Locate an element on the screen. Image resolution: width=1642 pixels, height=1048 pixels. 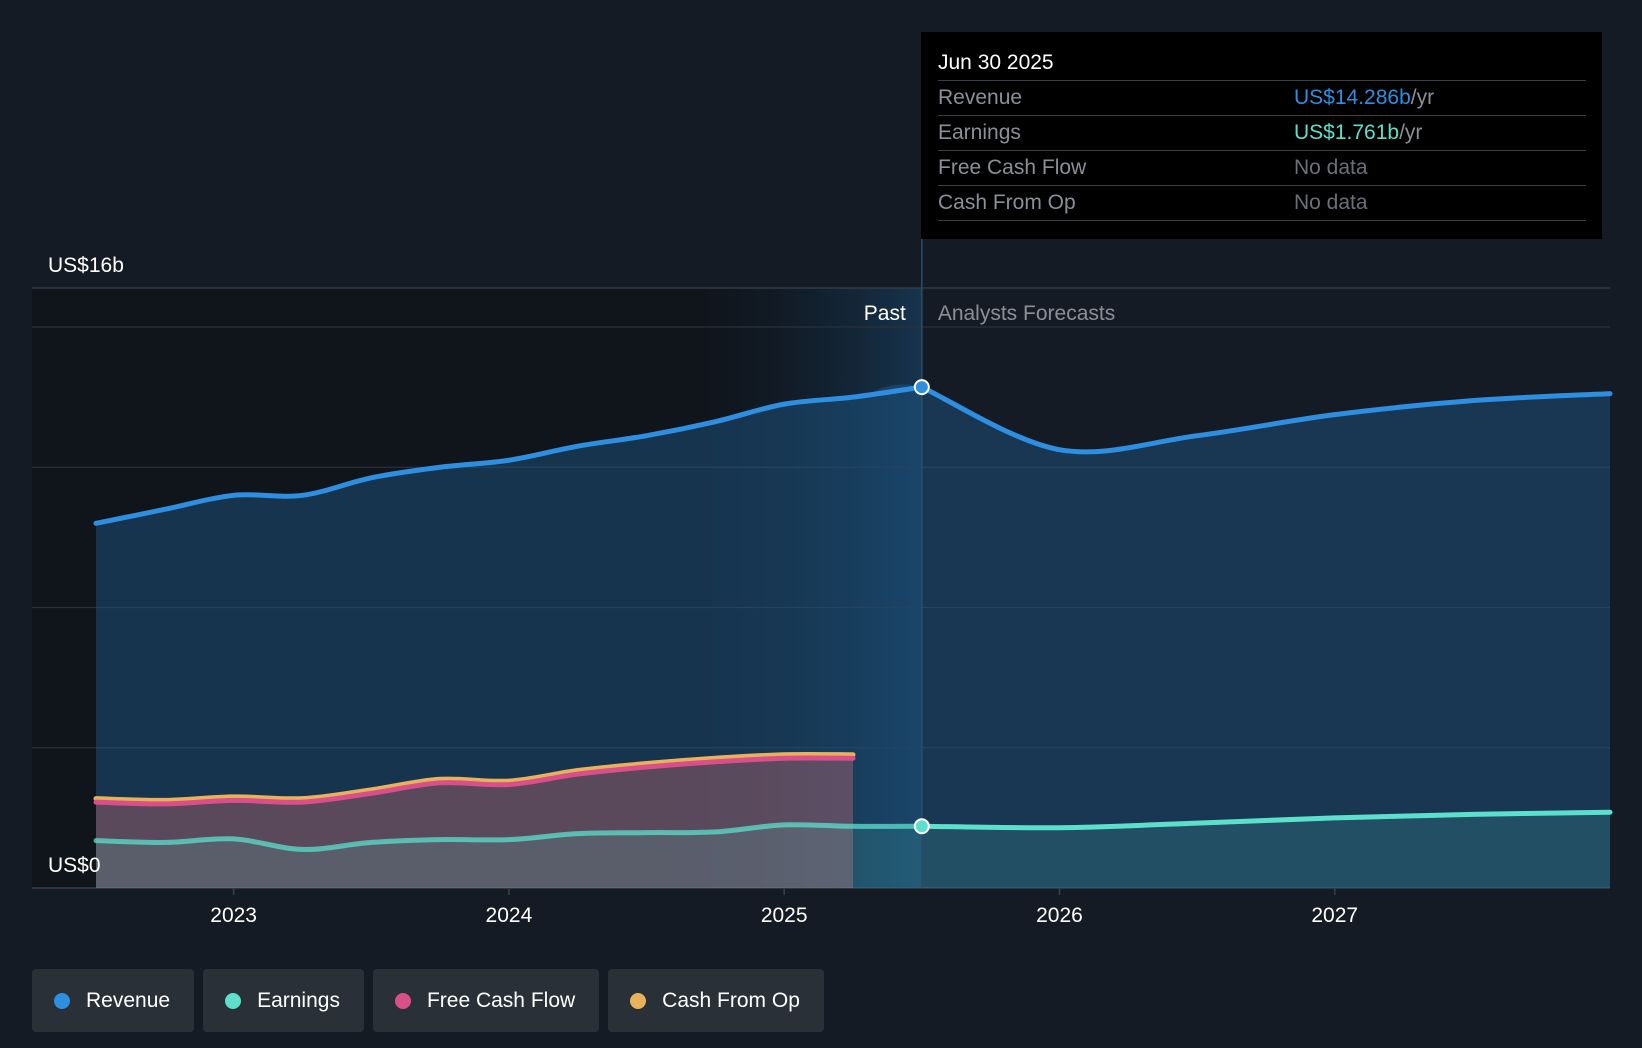
earnings-marker is located at coordinates (921, 826).